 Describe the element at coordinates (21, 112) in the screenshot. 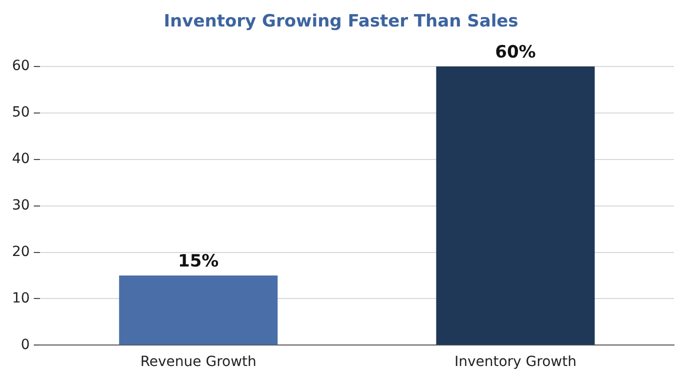

I see `y-tick-label: 50` at that location.